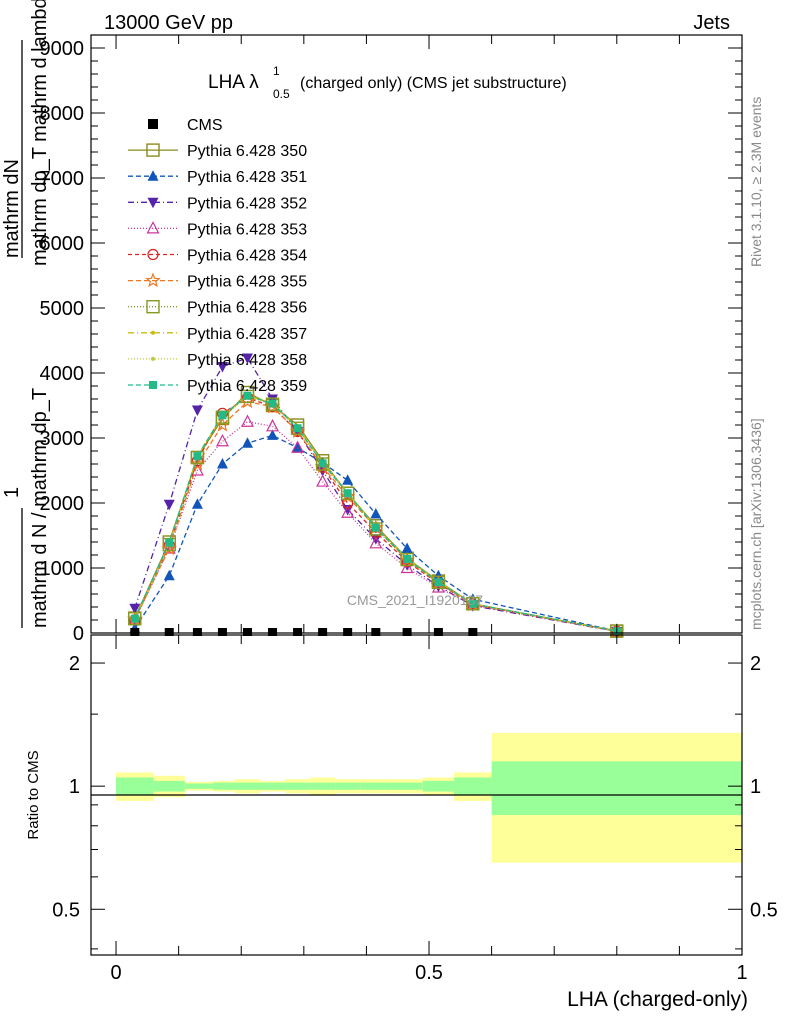  Describe the element at coordinates (247, 203) in the screenshot. I see `legend-label: Pythia 6.428 352` at that location.